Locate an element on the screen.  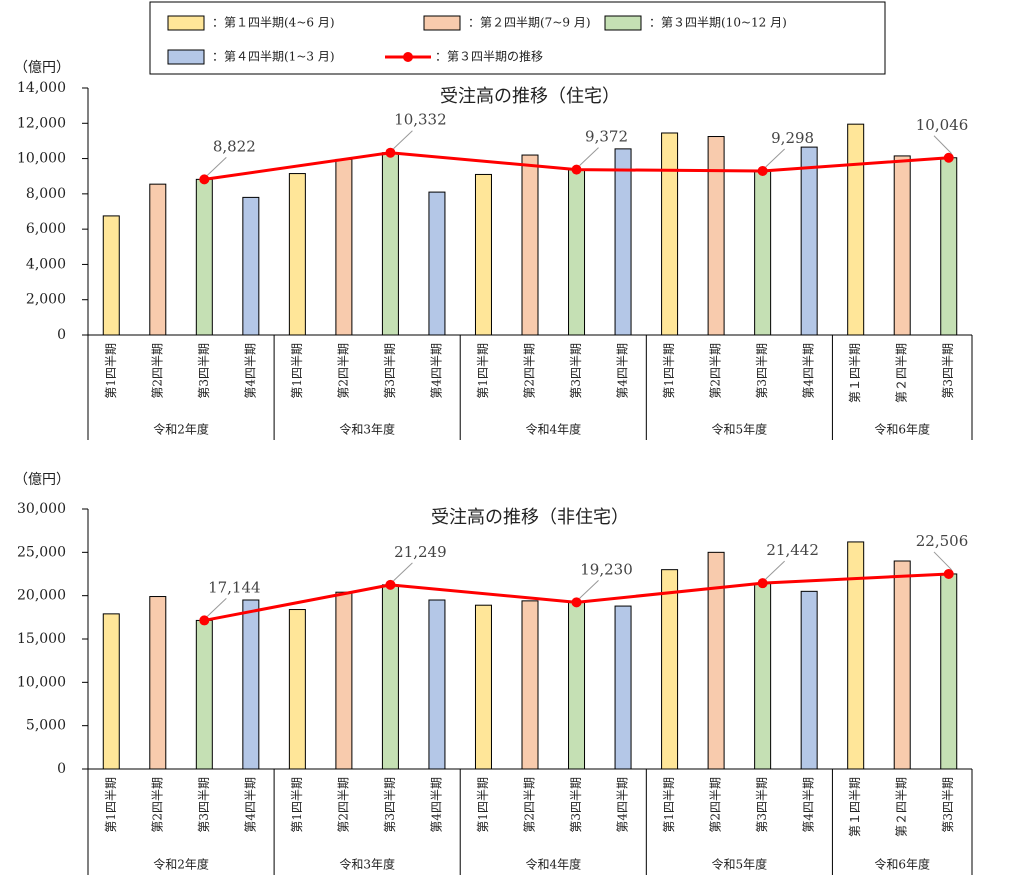
legend-label: ：第３四半期(10~12 月) is located at coordinates (718, 23).